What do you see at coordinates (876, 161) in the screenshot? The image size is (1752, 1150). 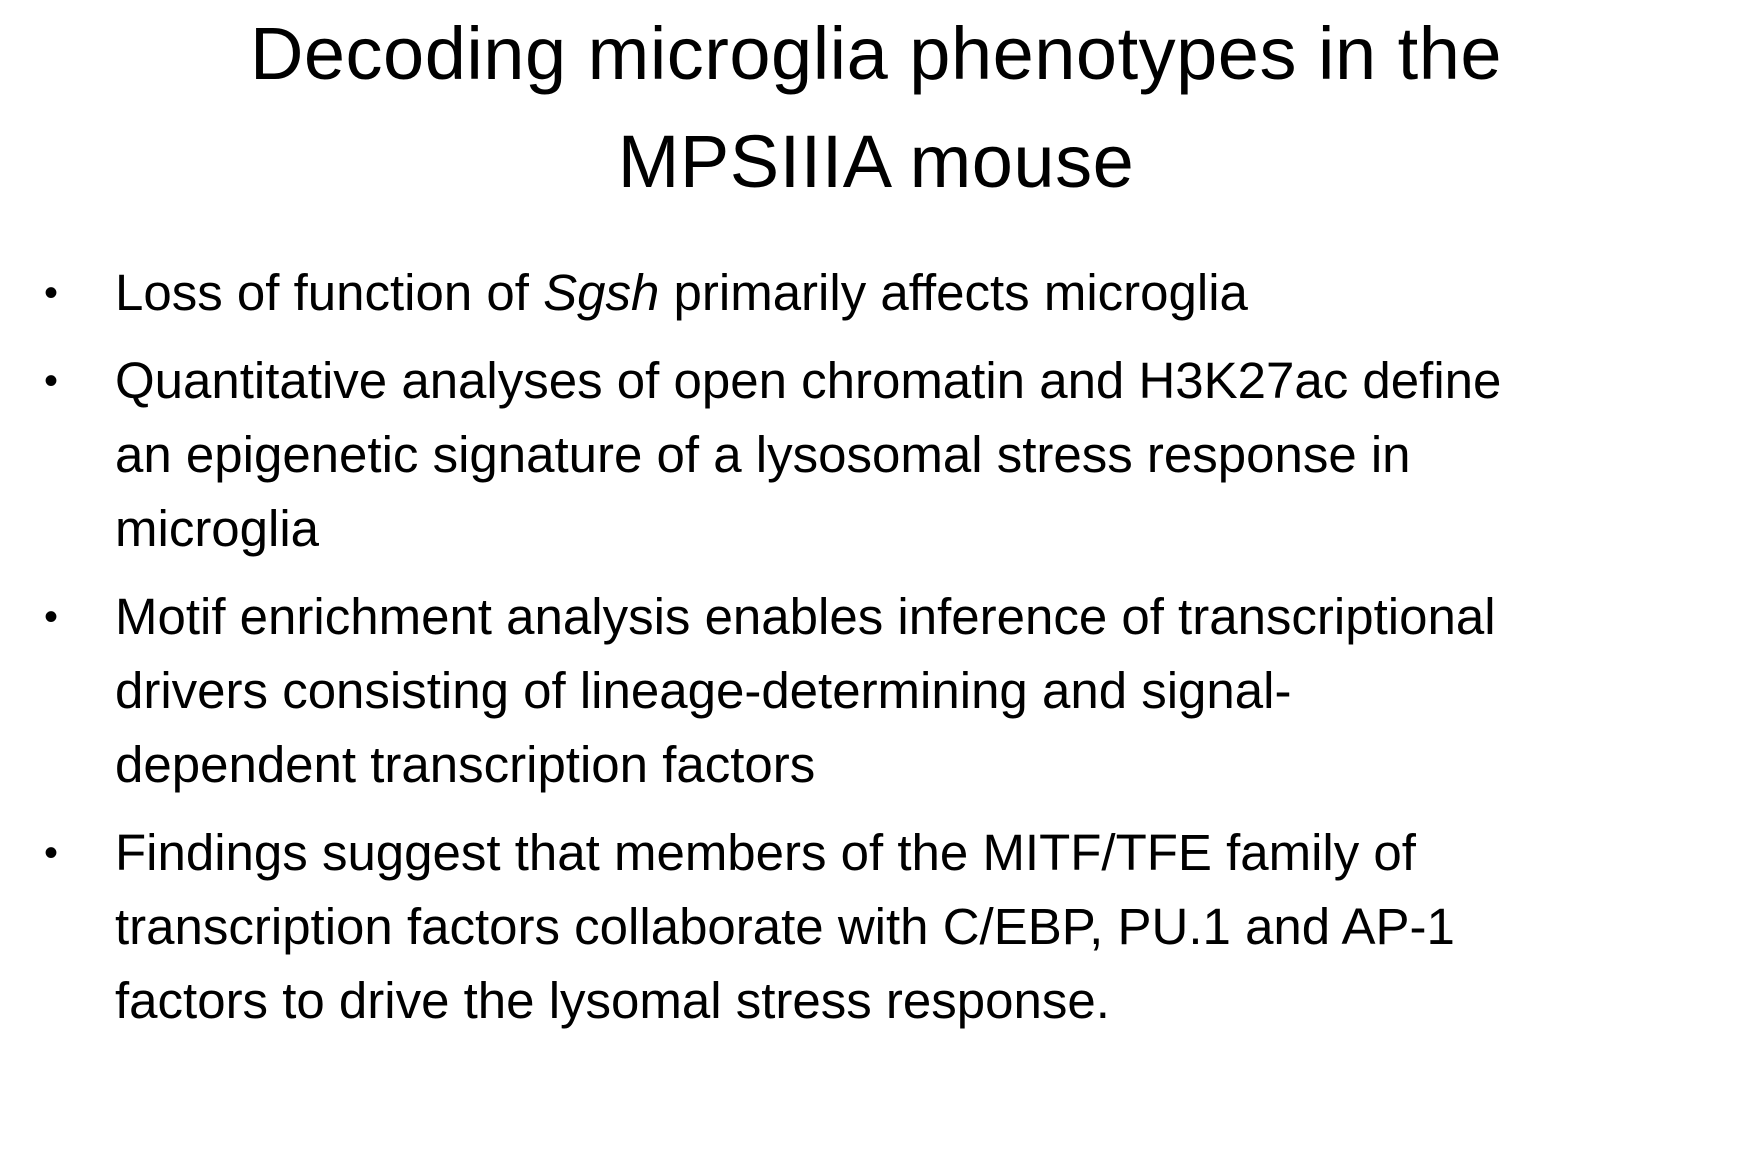 I see `title-line: MPSIIIA mouse` at bounding box center [876, 161].